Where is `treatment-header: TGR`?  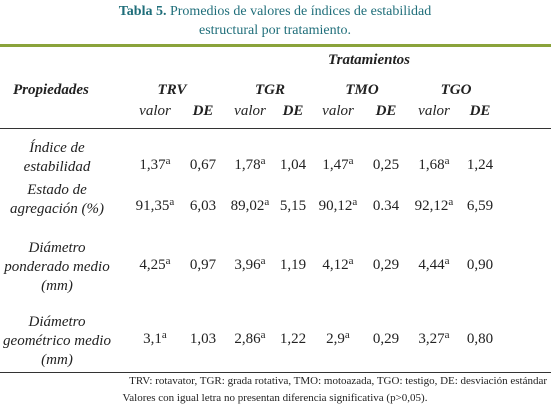
treatment-header: TGR is located at coordinates (270, 90).